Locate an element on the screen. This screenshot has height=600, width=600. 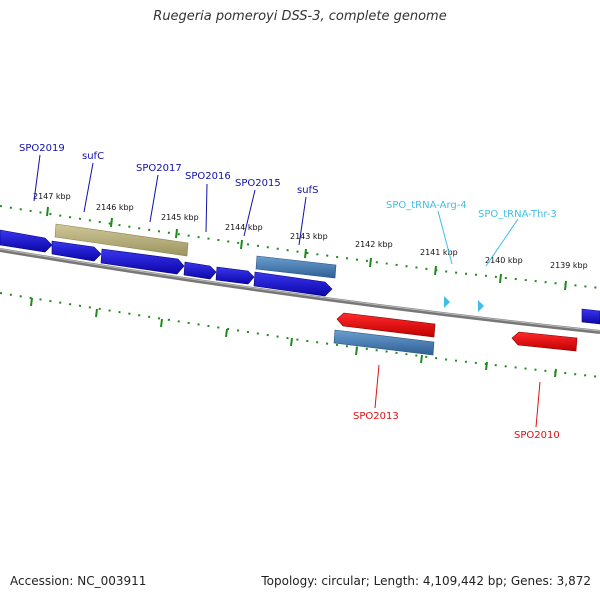
reverse-cds-track is located at coordinates (457, 332).